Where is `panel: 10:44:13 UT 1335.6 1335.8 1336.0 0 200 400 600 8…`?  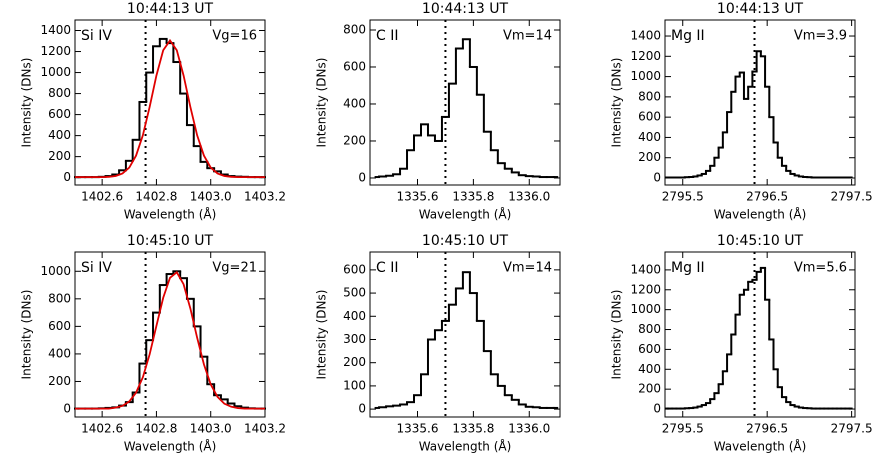
panel: 10:44:13 UT 1335.6 1335.8 1336.0 0 200 400 600 8… is located at coordinates (438, 111).